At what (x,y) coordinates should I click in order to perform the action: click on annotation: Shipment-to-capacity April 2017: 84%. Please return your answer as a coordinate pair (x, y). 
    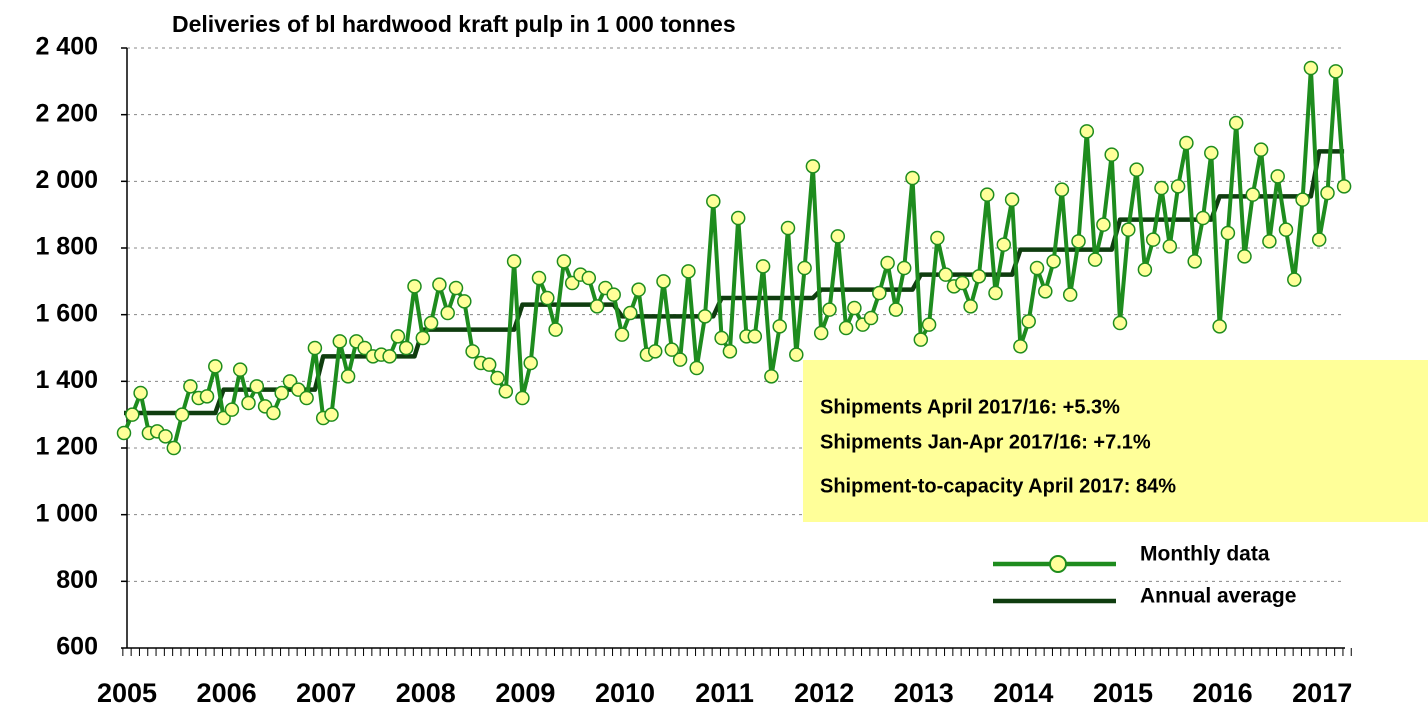
    Looking at the image, I should click on (998, 486).